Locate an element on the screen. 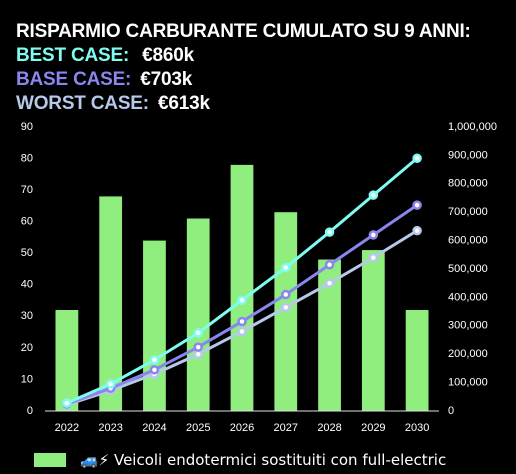 The height and width of the screenshot is (474, 516). base-case-line: BASE CASE: €703k is located at coordinates (243, 80).